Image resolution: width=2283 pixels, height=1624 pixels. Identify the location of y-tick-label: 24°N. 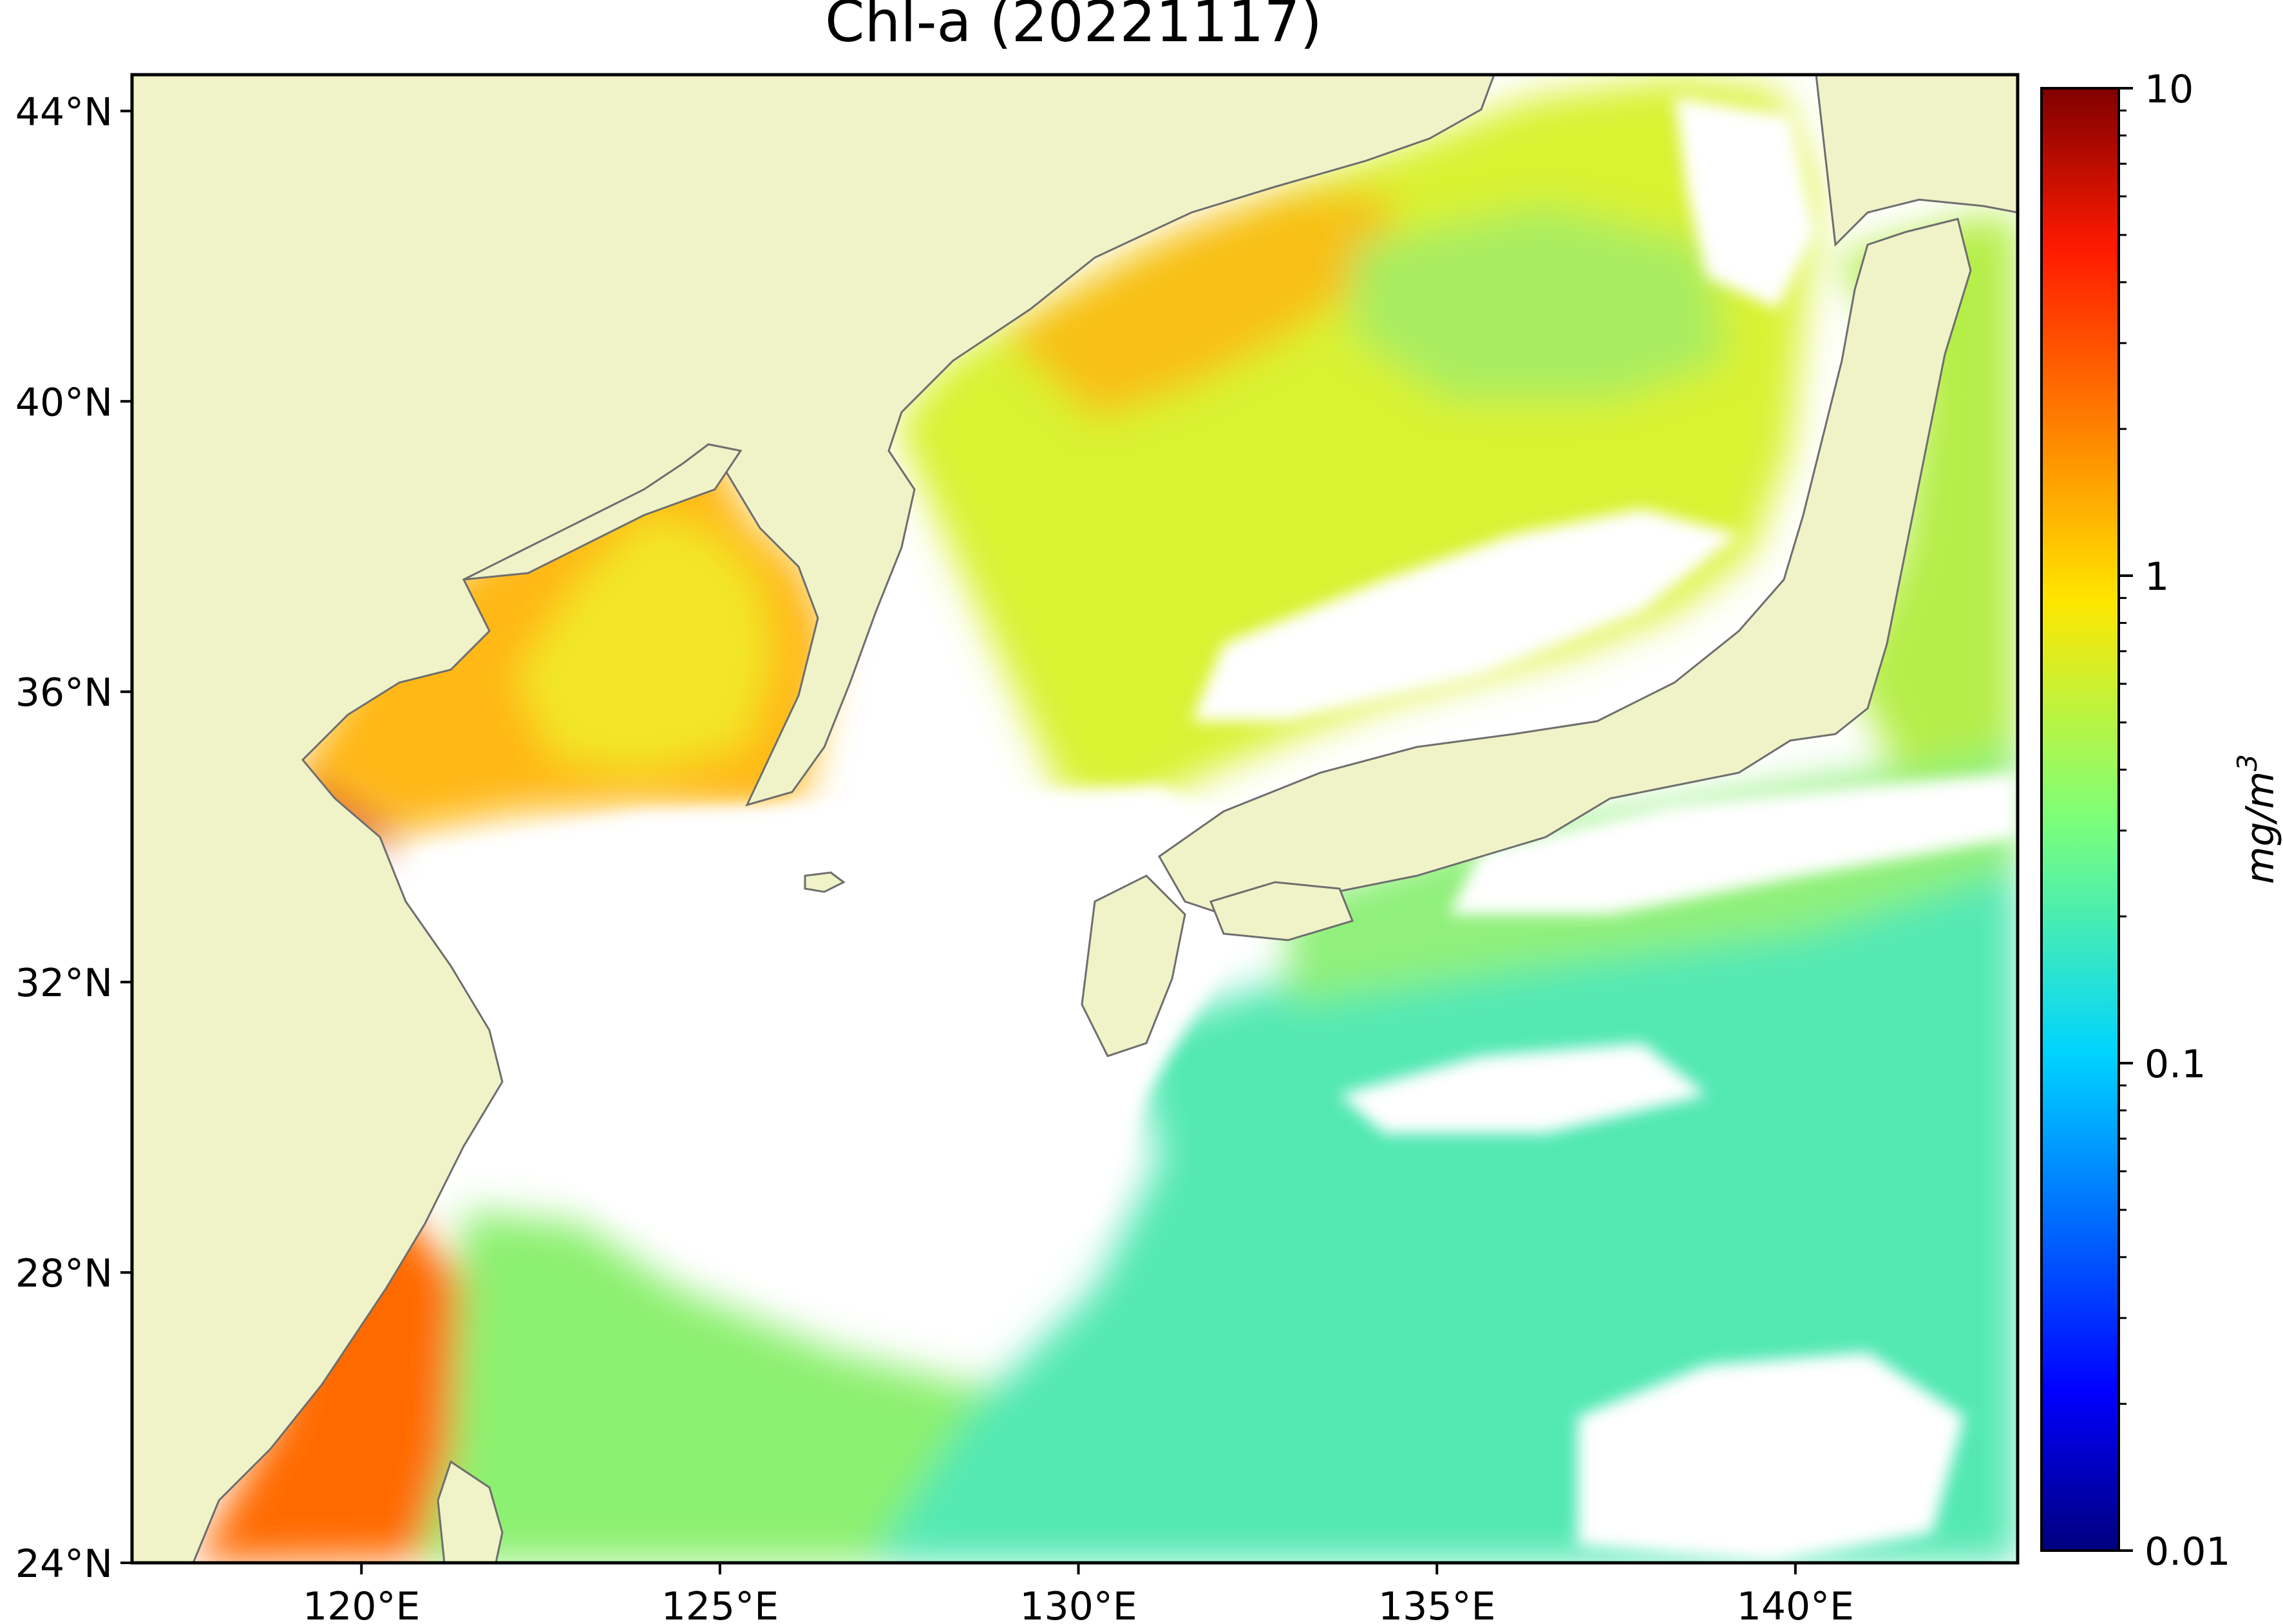
(64, 1564).